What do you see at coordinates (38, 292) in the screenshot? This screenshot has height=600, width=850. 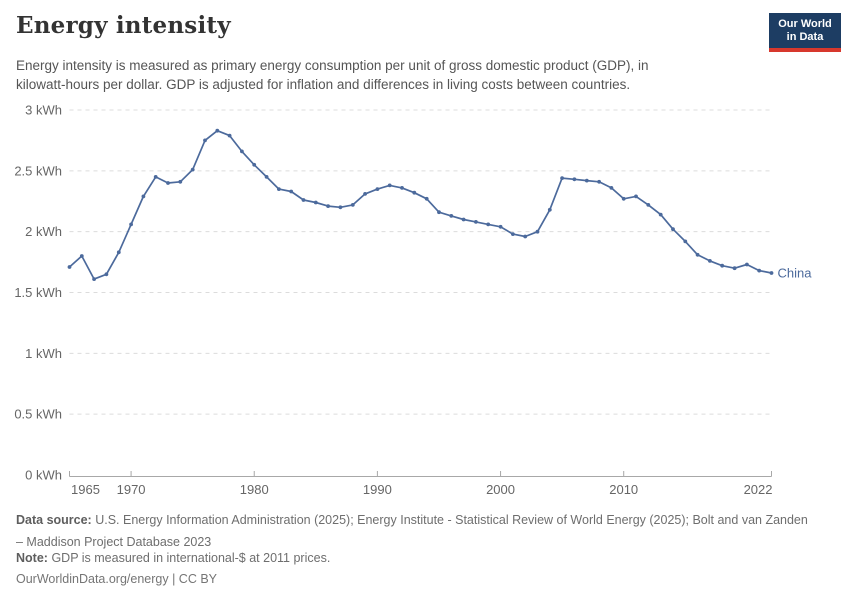 I see `y-tick-label: 1.5 kWh` at bounding box center [38, 292].